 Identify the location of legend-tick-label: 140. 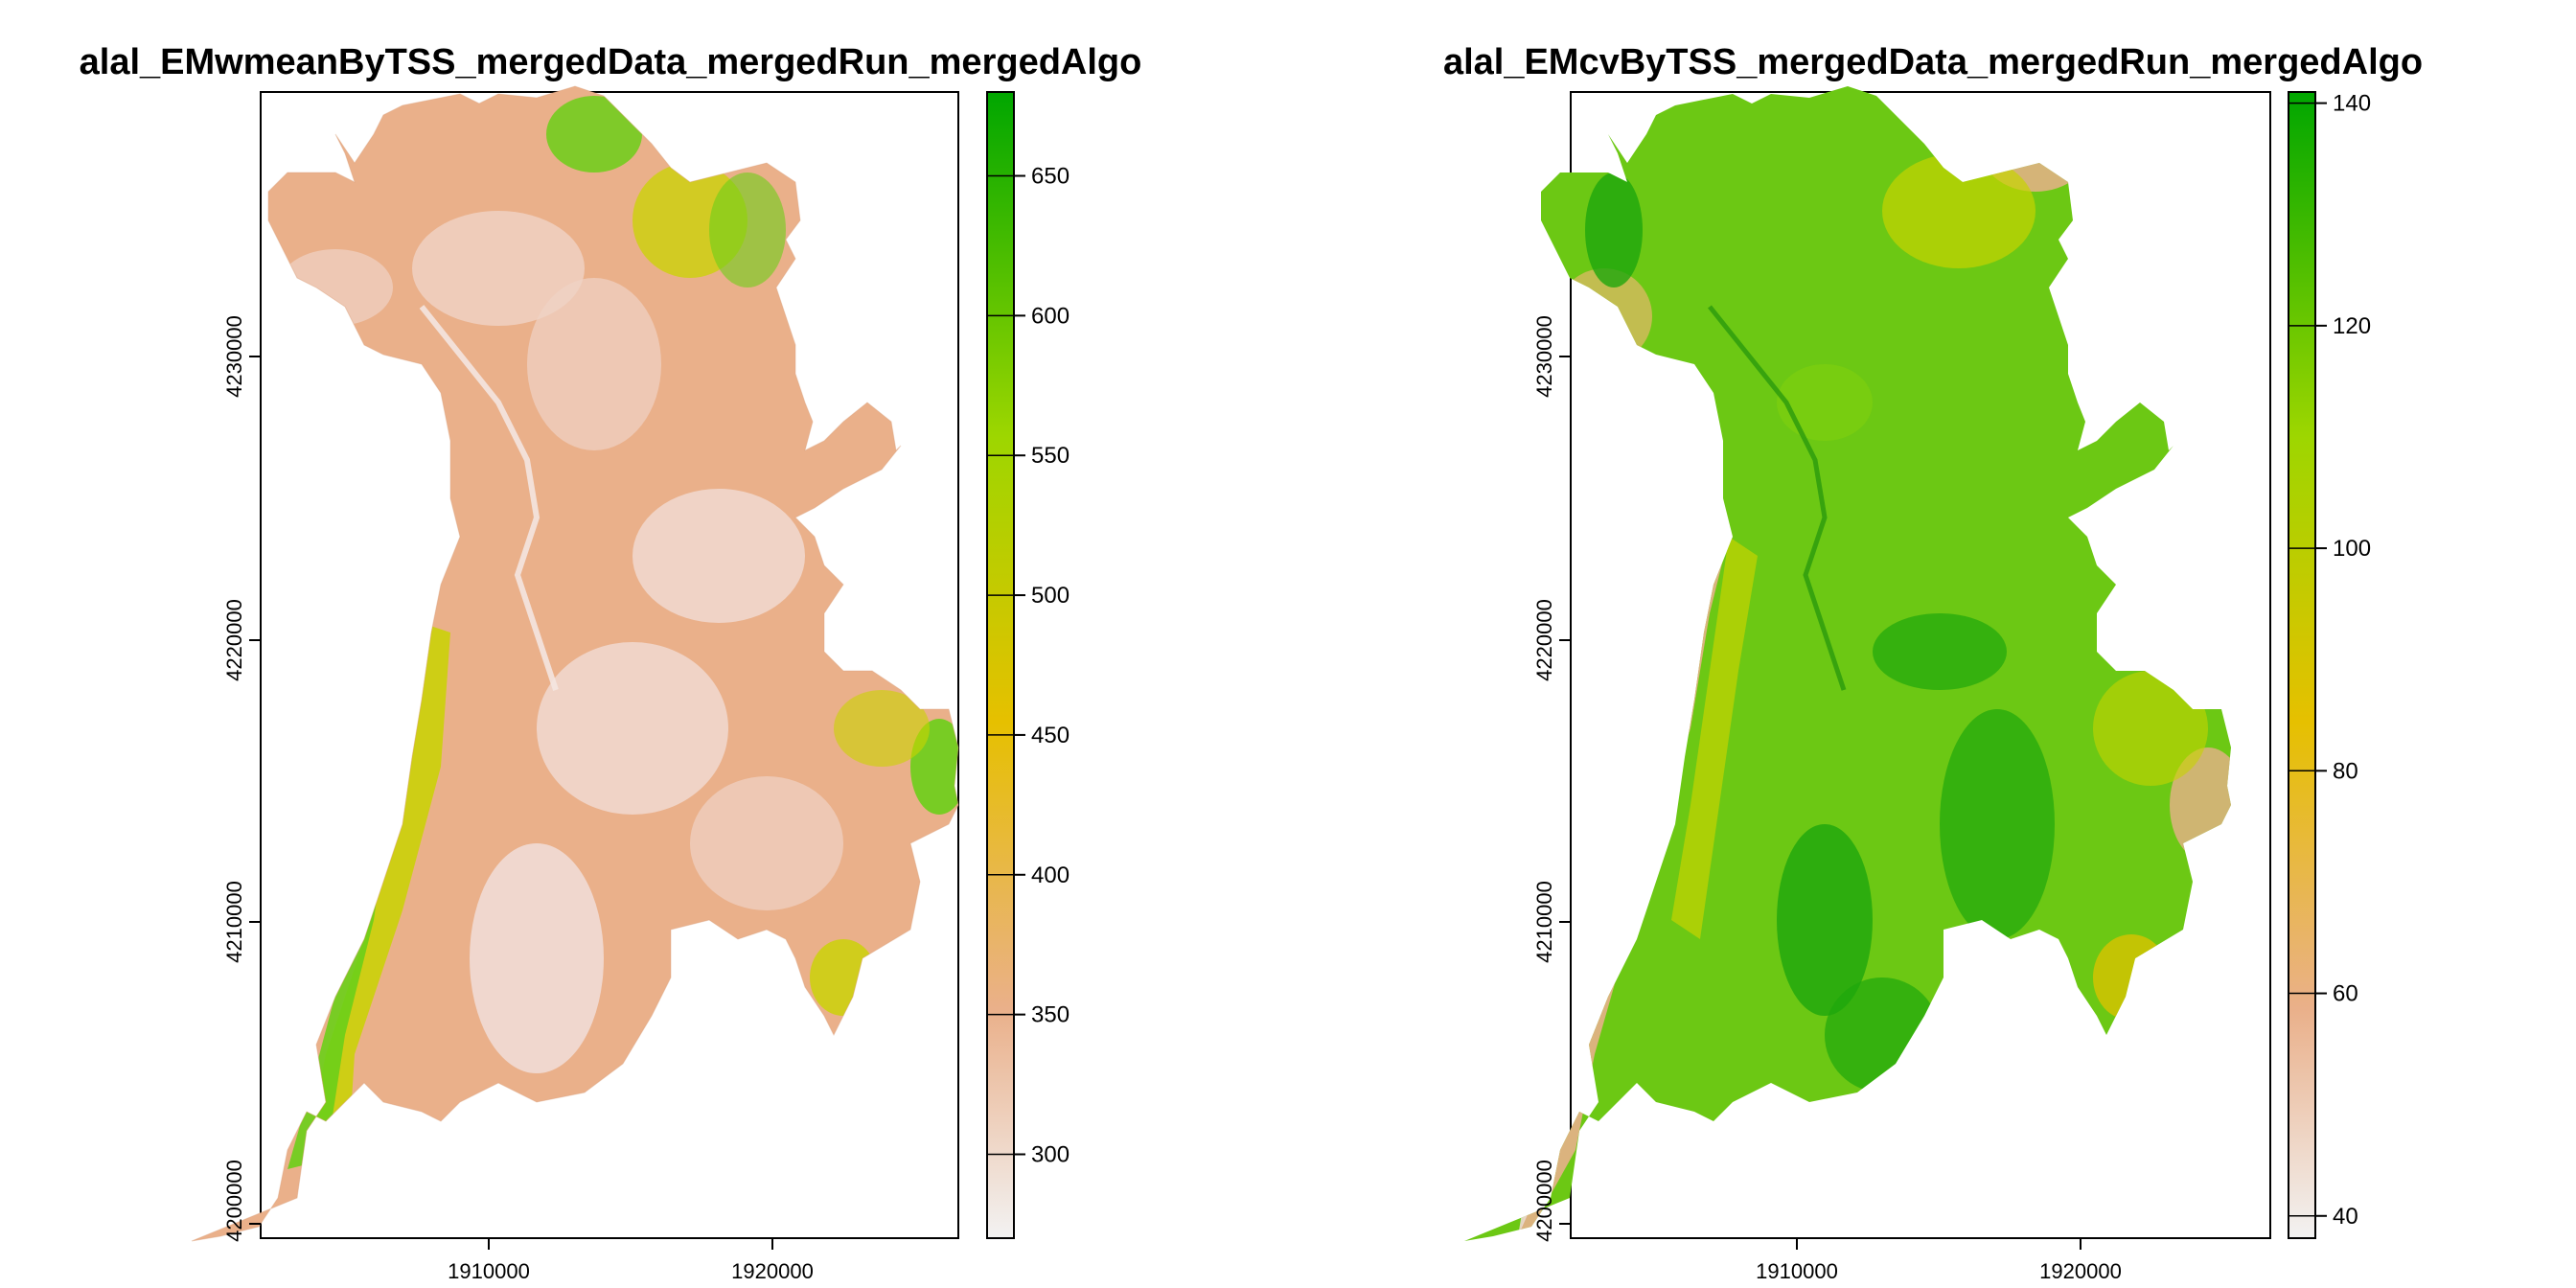
(2352, 104).